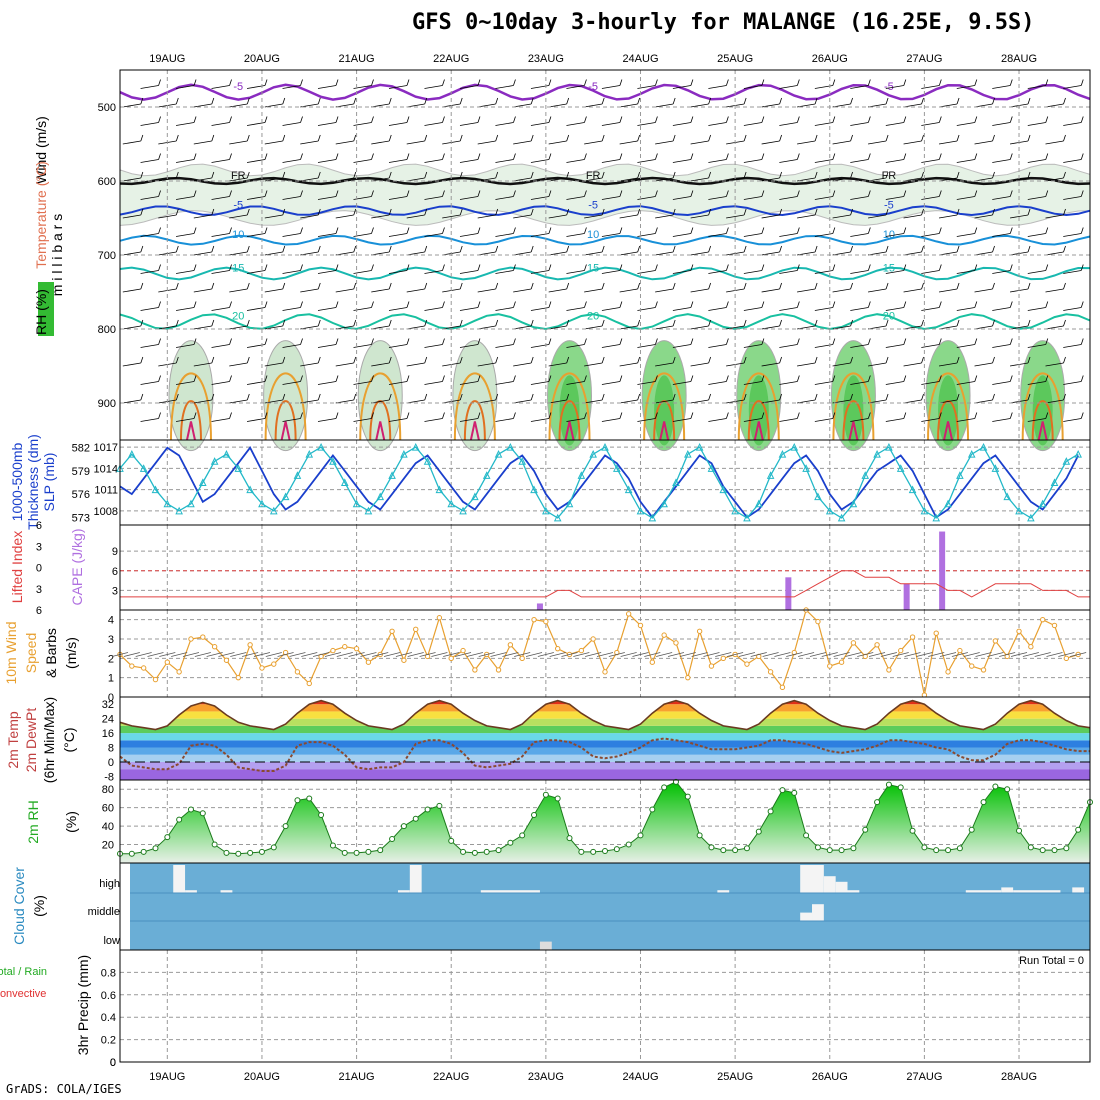 The width and height of the screenshot is (1100, 1100). Describe the element at coordinates (758, 431) in the screenshot. I see `hot-loop` at that location.